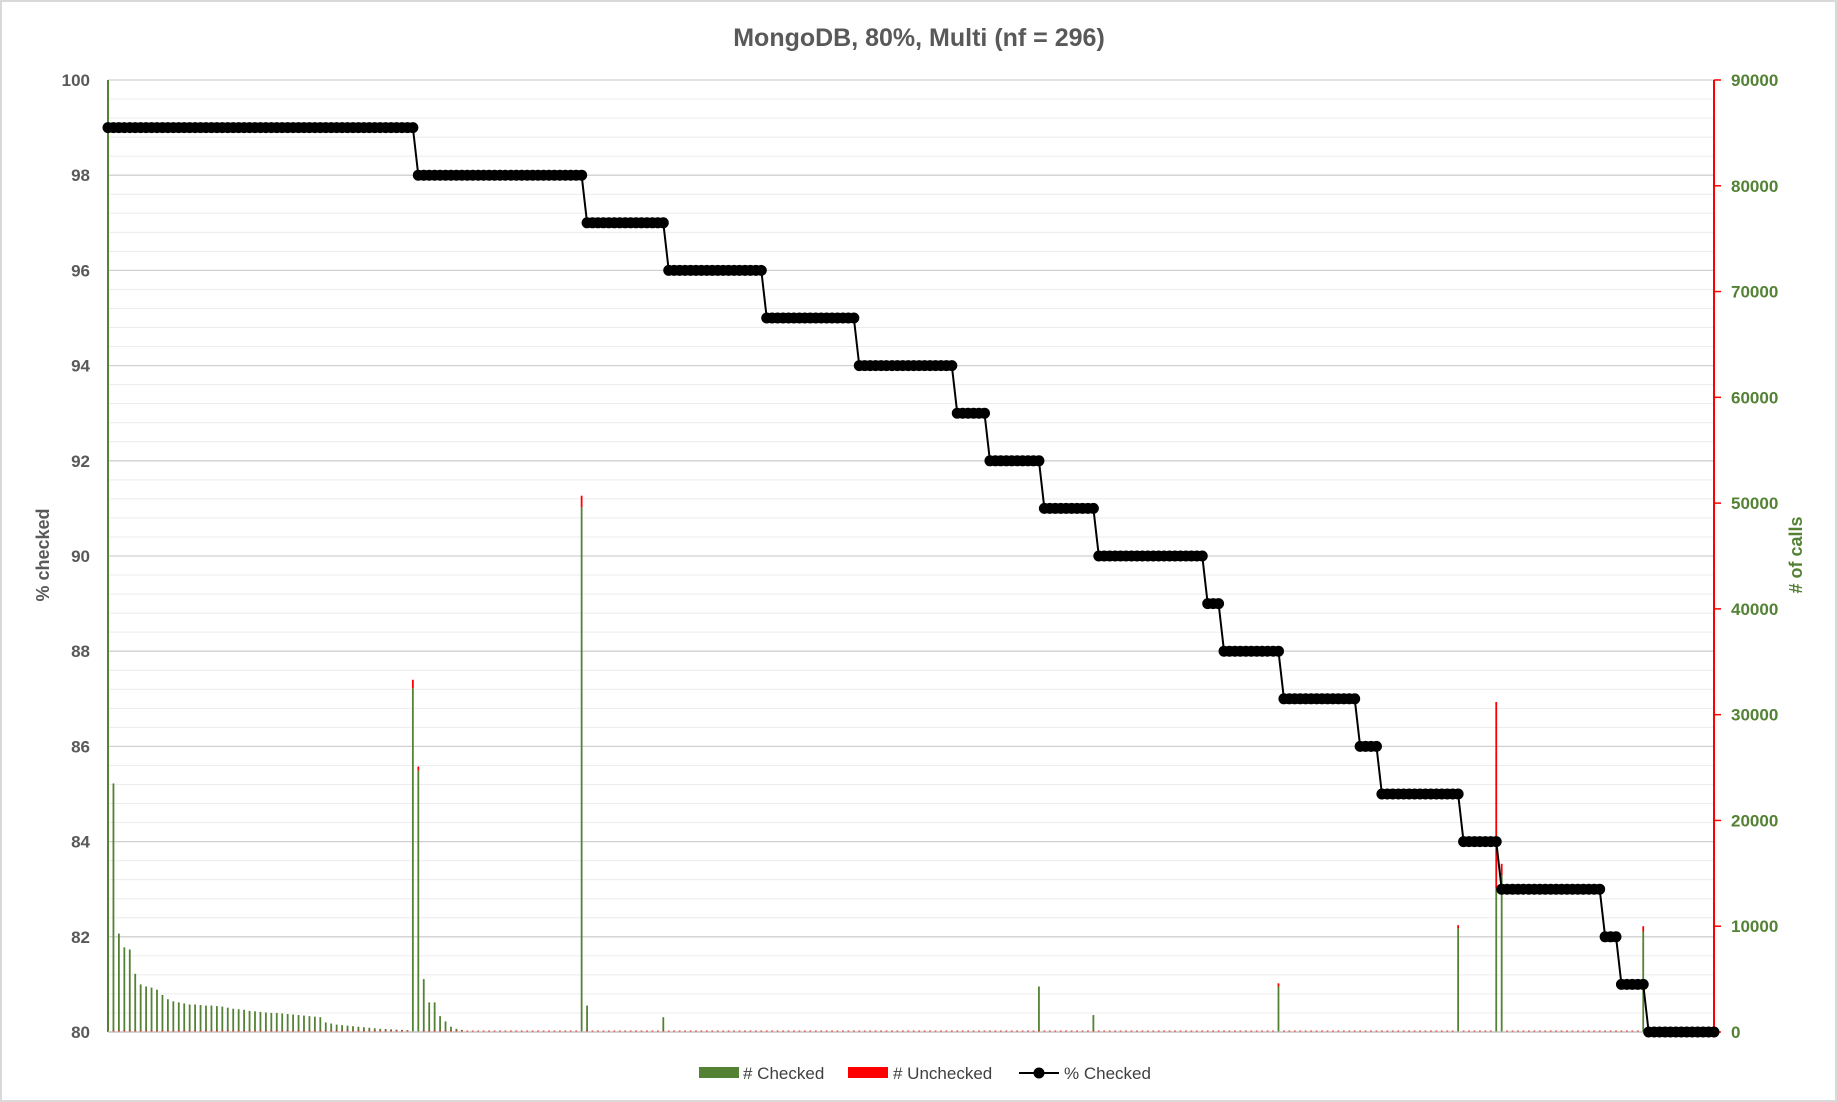 This screenshot has width=1837, height=1102. Describe the element at coordinates (1754, 397) in the screenshot. I see `y2-tick-label: 60000` at that location.